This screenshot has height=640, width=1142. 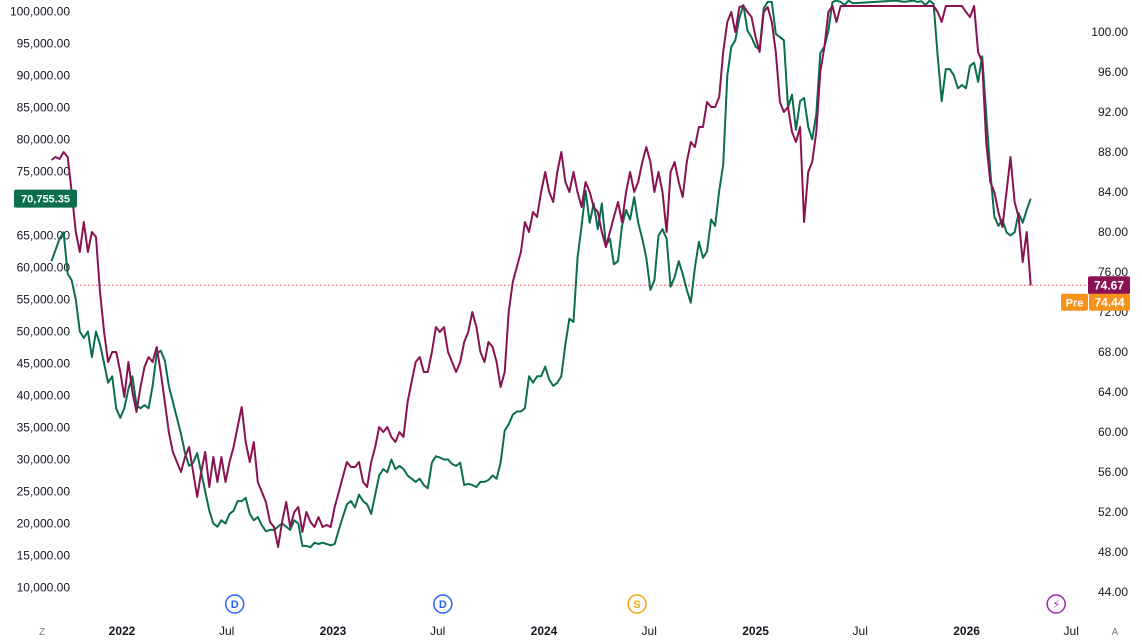 What do you see at coordinates (1115, 632) in the screenshot?
I see `auto-scale-corner-label: A` at bounding box center [1115, 632].